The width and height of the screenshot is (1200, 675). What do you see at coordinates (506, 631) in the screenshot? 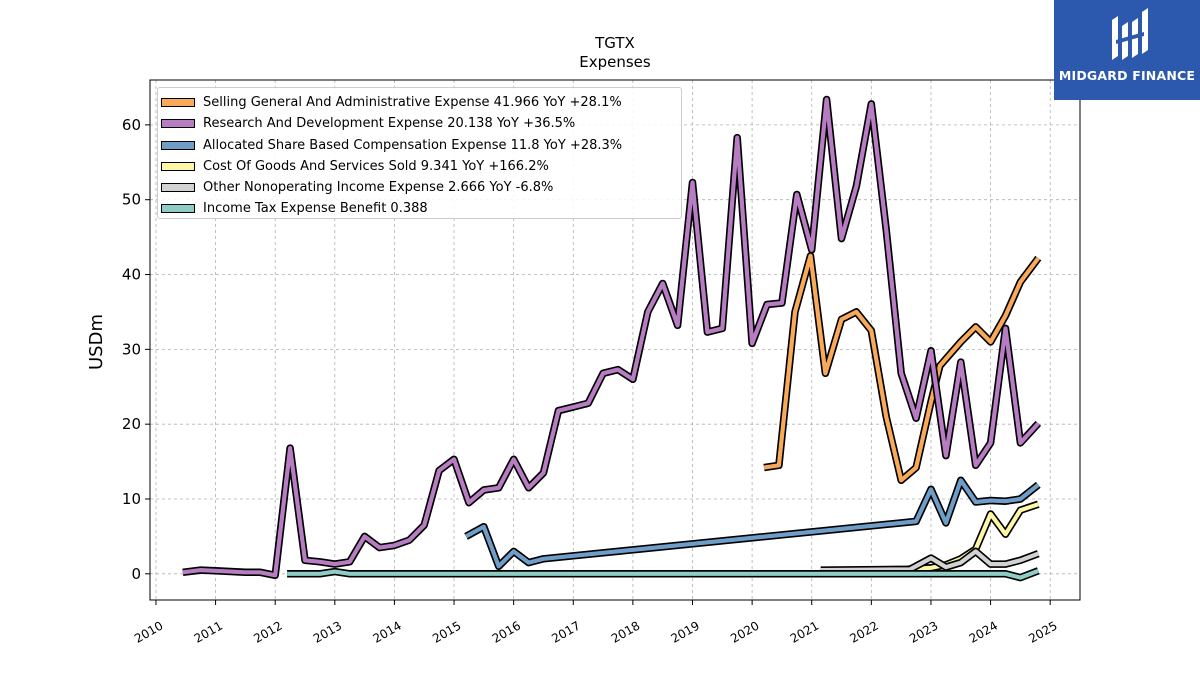
I see `x-tick-label: 2016` at bounding box center [506, 631].